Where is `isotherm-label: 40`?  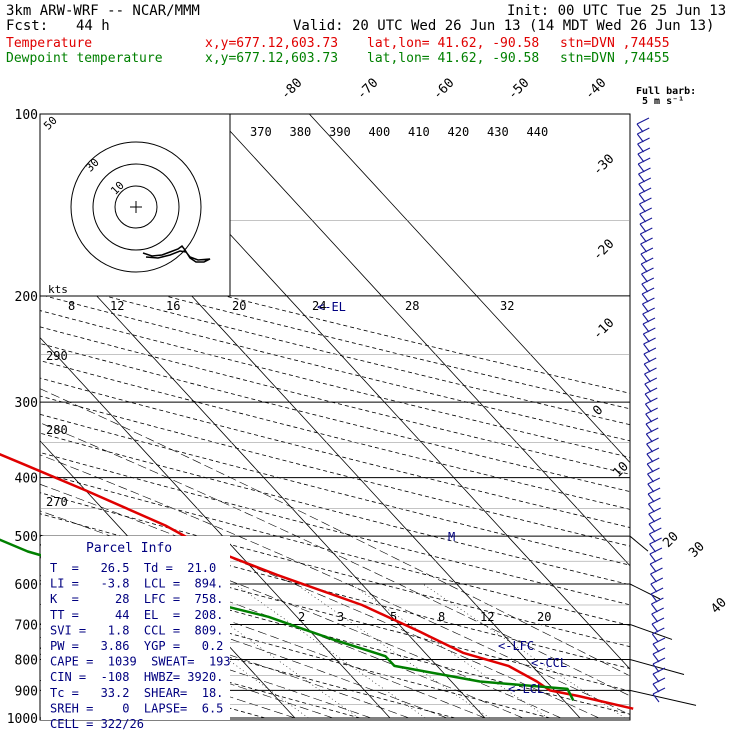
isotherm-label: 40 is located at coordinates (719, 606).